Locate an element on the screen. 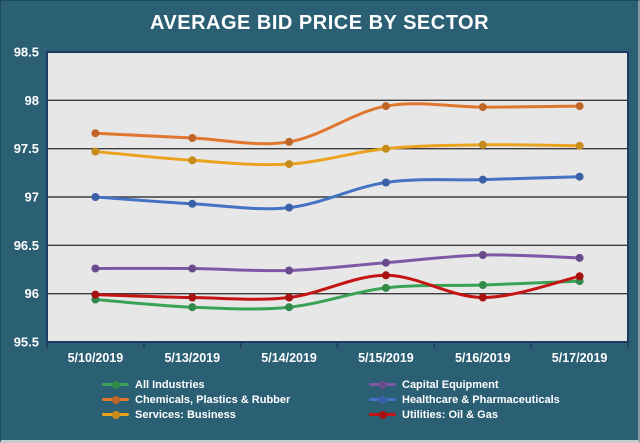 The height and width of the screenshot is (443, 640). legend-label: Healthcare & Pharmaceuticals is located at coordinates (481, 399).